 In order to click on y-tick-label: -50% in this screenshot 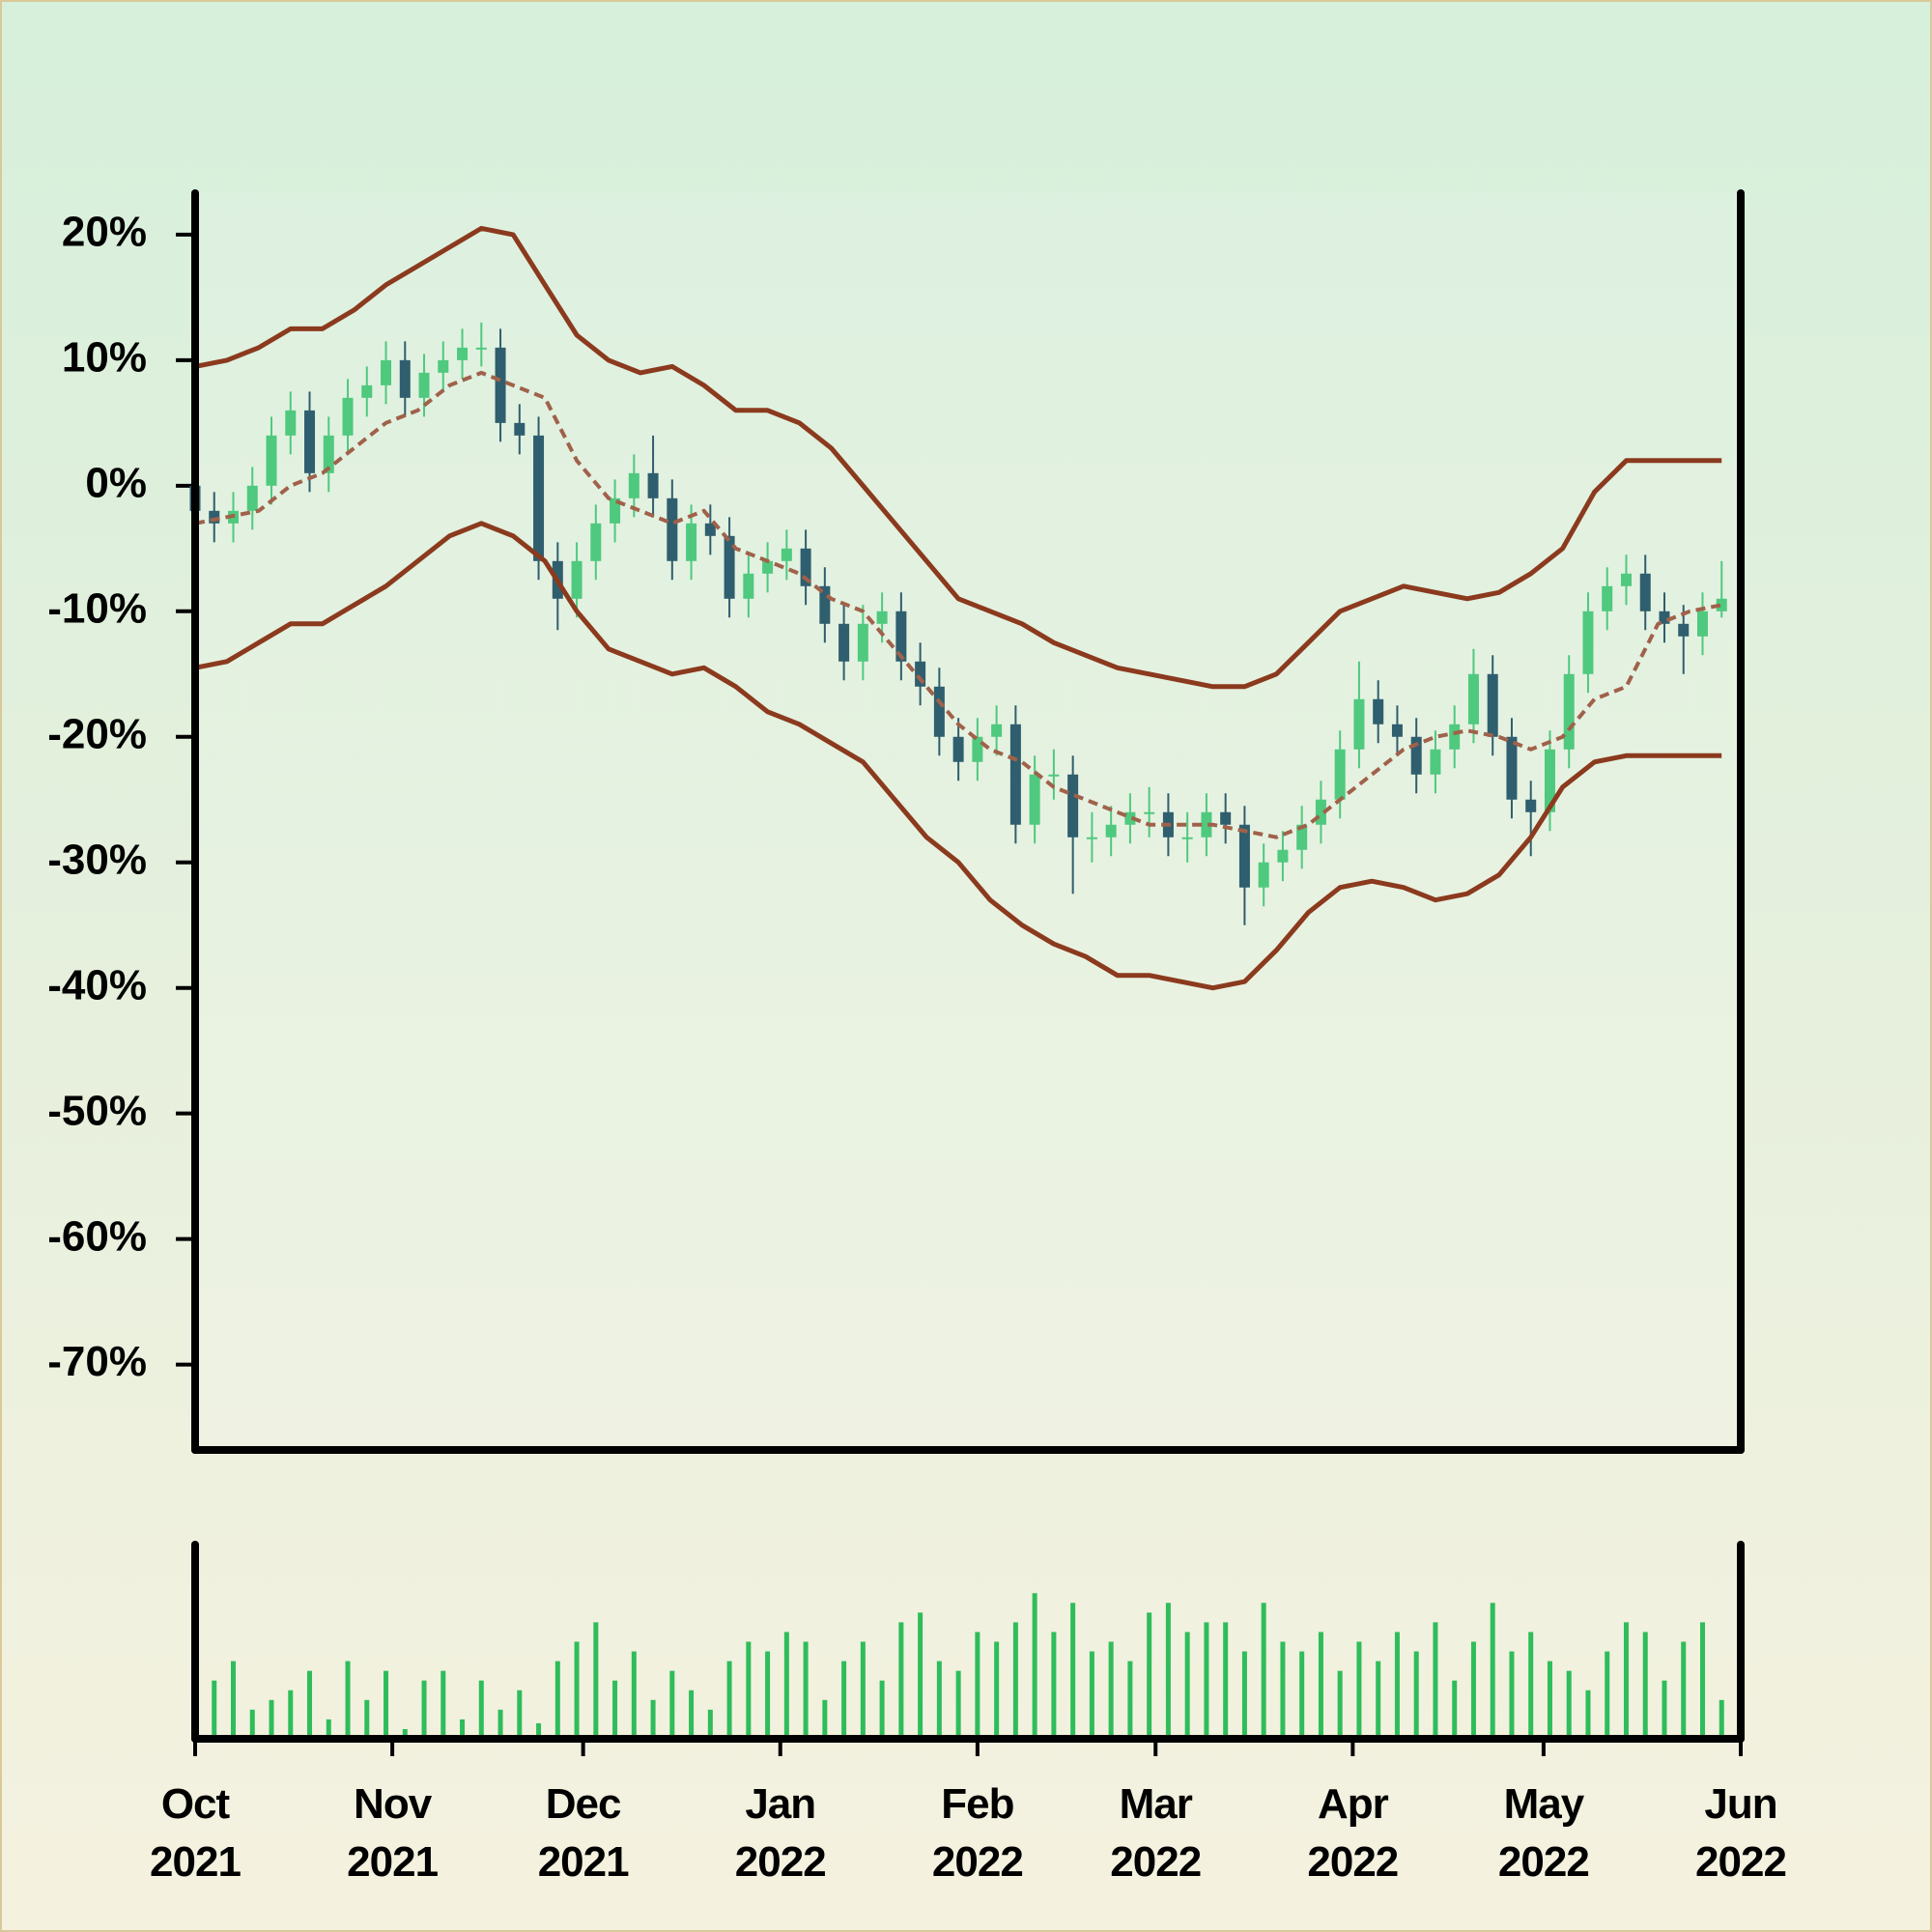, I will do `click(97, 1110)`.